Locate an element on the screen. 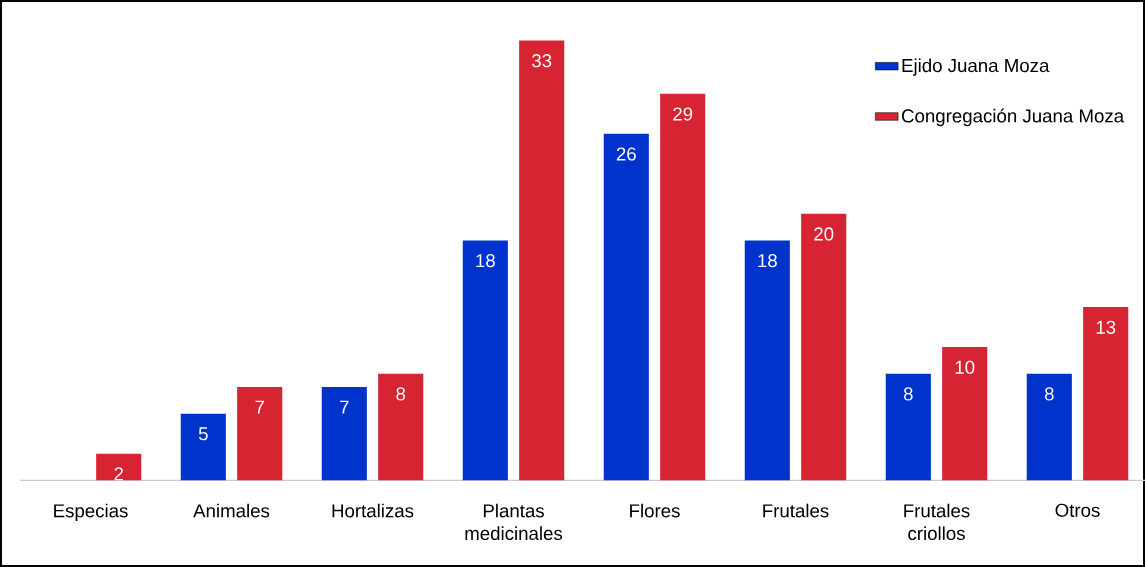 This screenshot has height=567, width=1145. x-tick-label: Flores is located at coordinates (655, 510).